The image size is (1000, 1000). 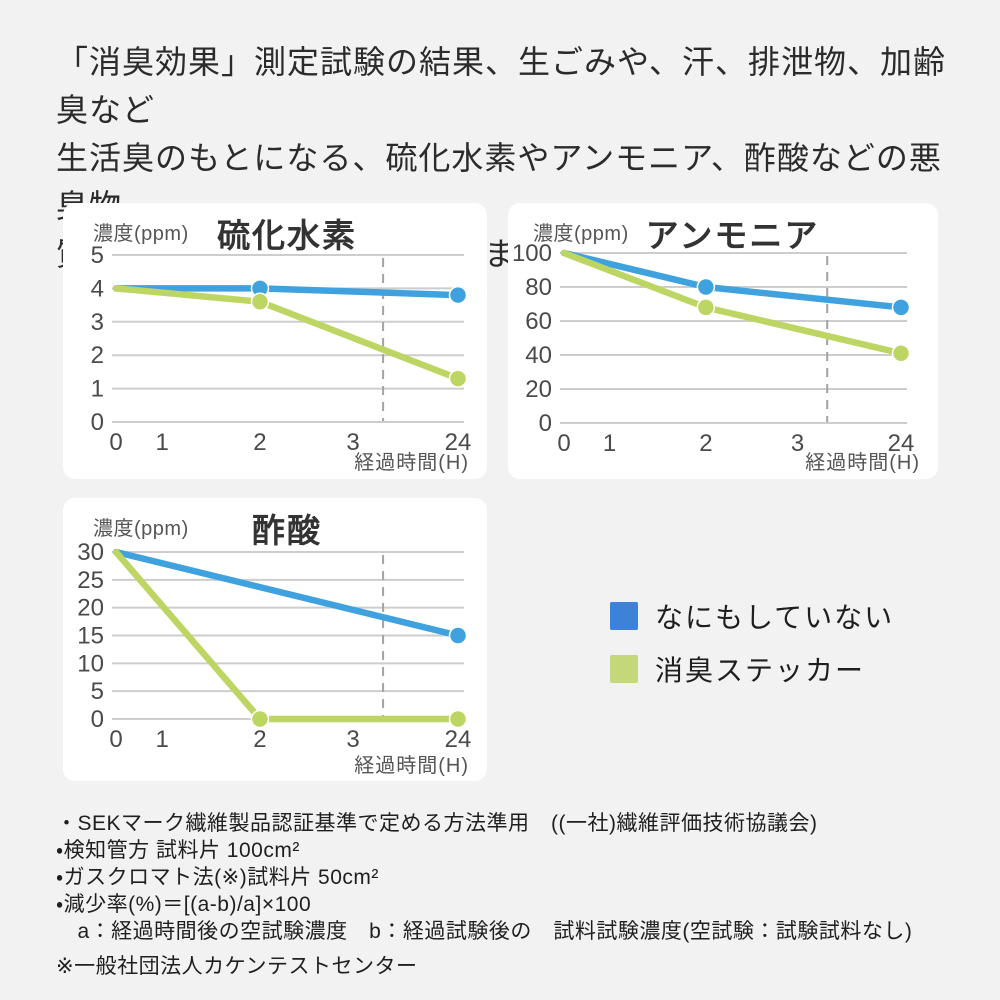 What do you see at coordinates (437, 823) in the screenshot?
I see `footnote-line: ・SEKマーク繊維製品認証基準で定める方法準用 ((一社)繊維評価技術協議会)` at bounding box center [437, 823].